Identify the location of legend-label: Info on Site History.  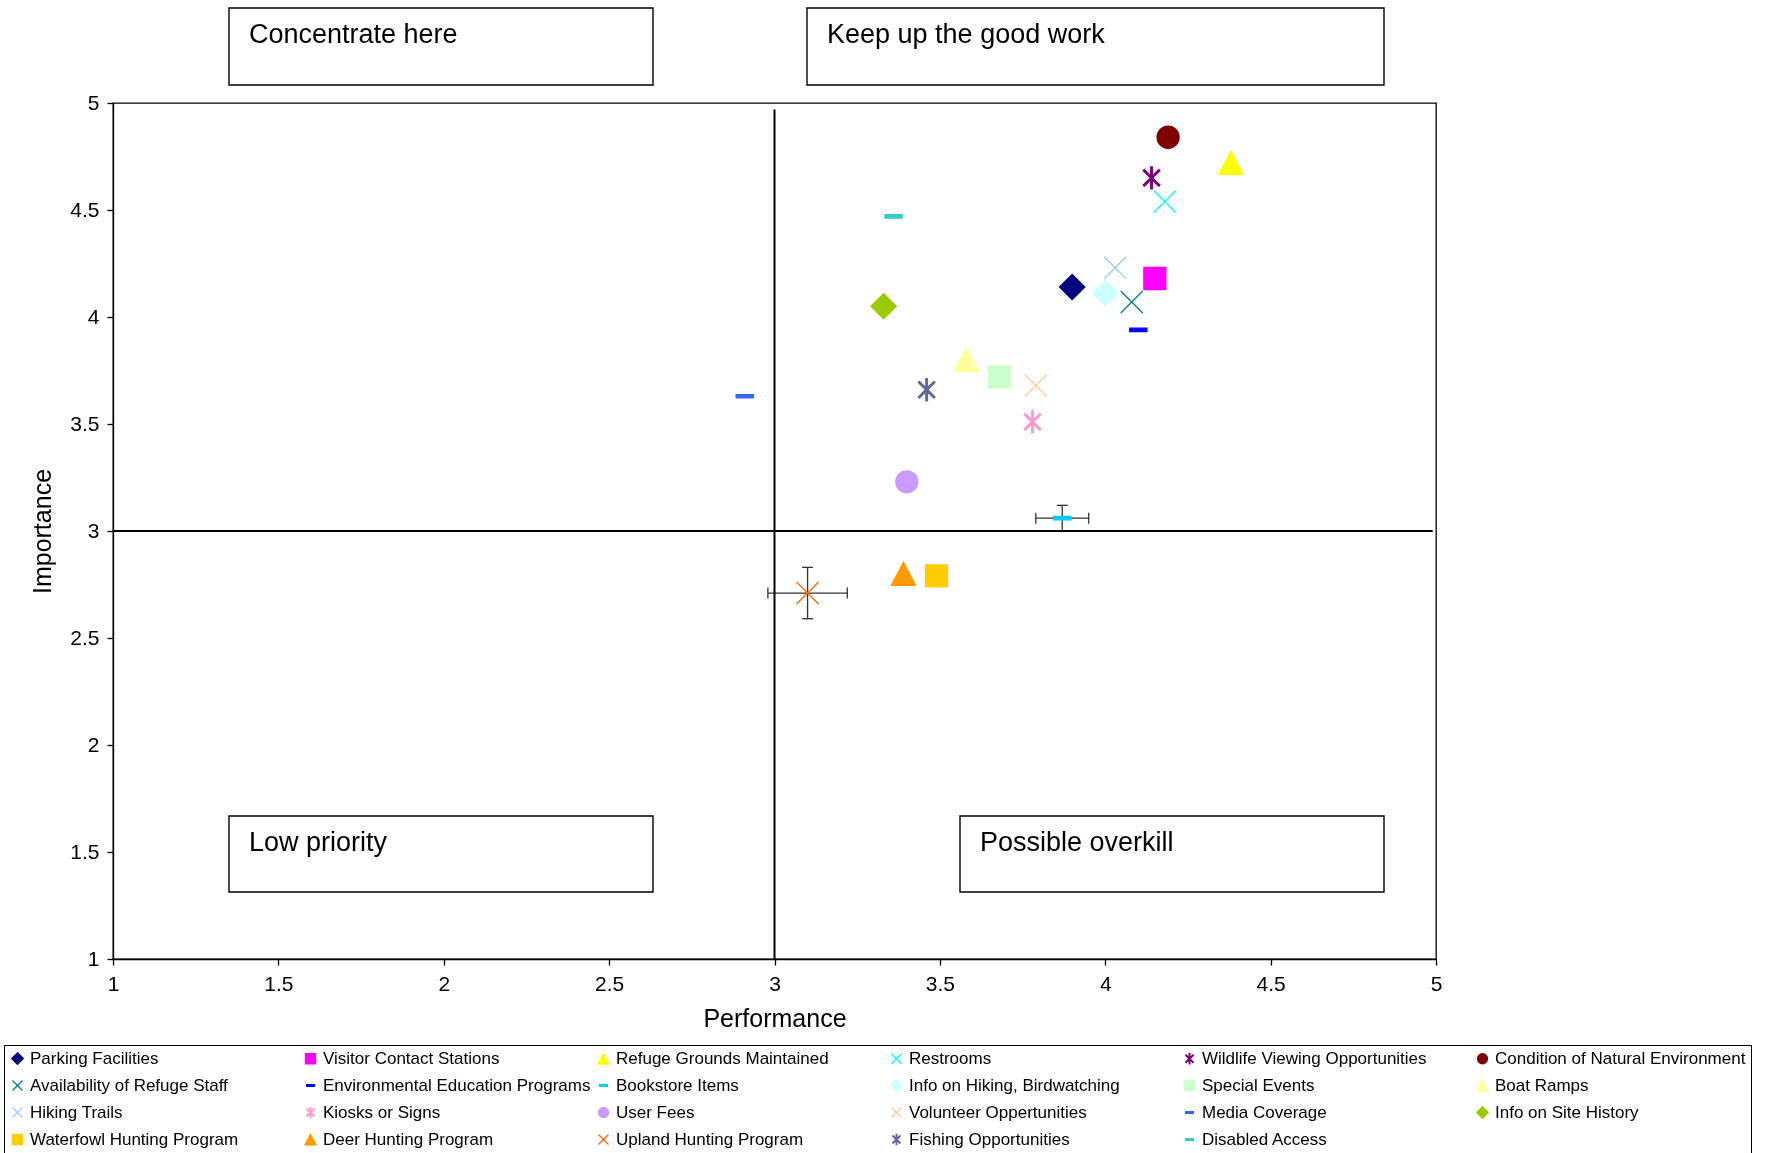
(1567, 1112).